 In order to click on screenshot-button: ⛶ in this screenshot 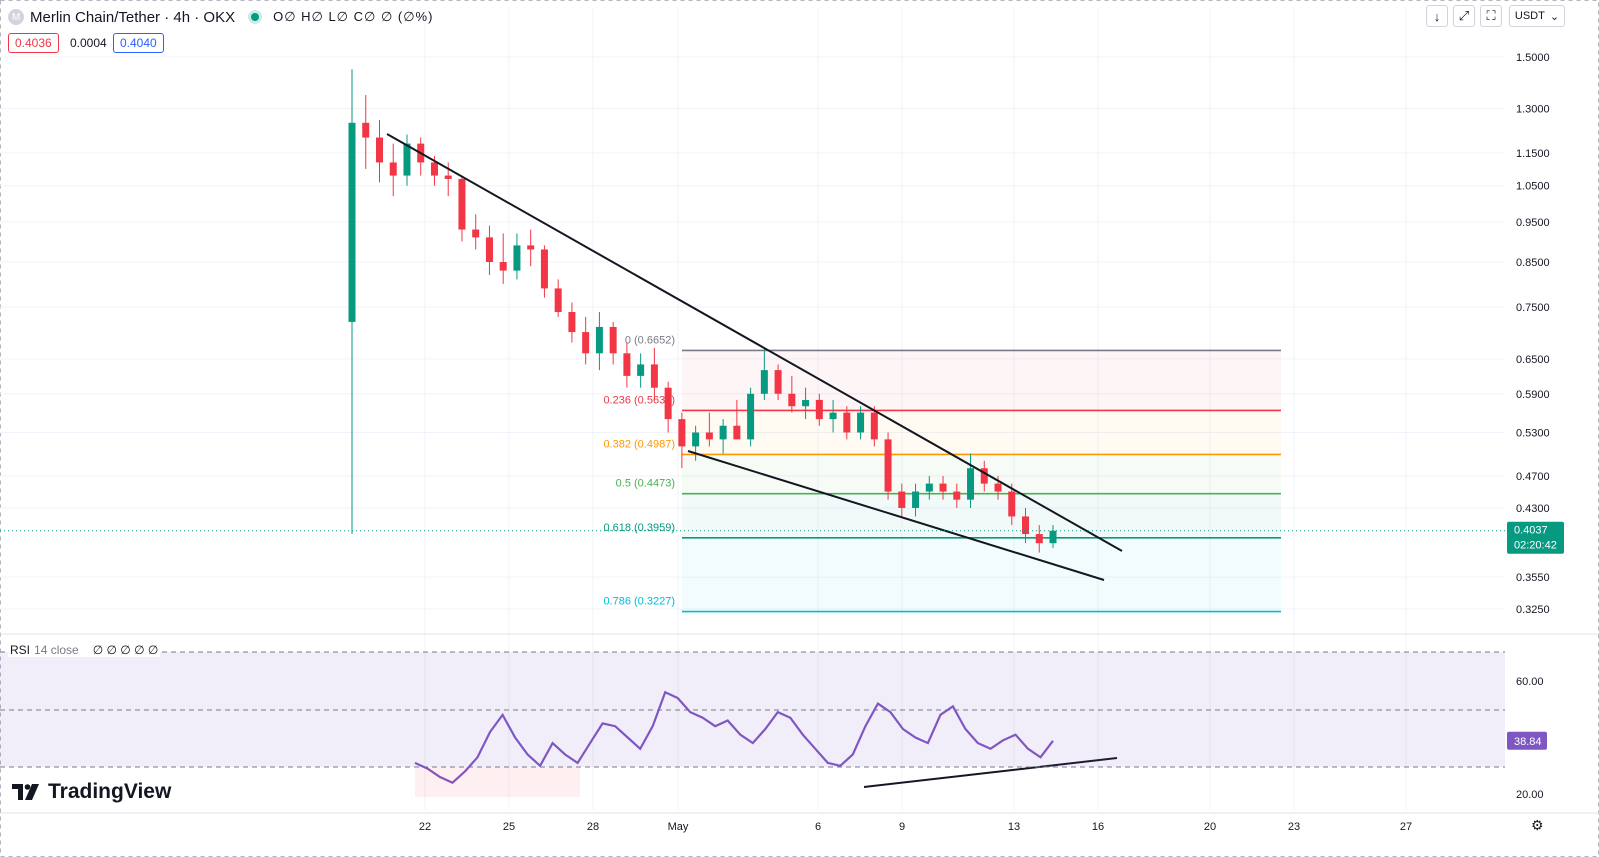, I will do `click(1491, 16)`.